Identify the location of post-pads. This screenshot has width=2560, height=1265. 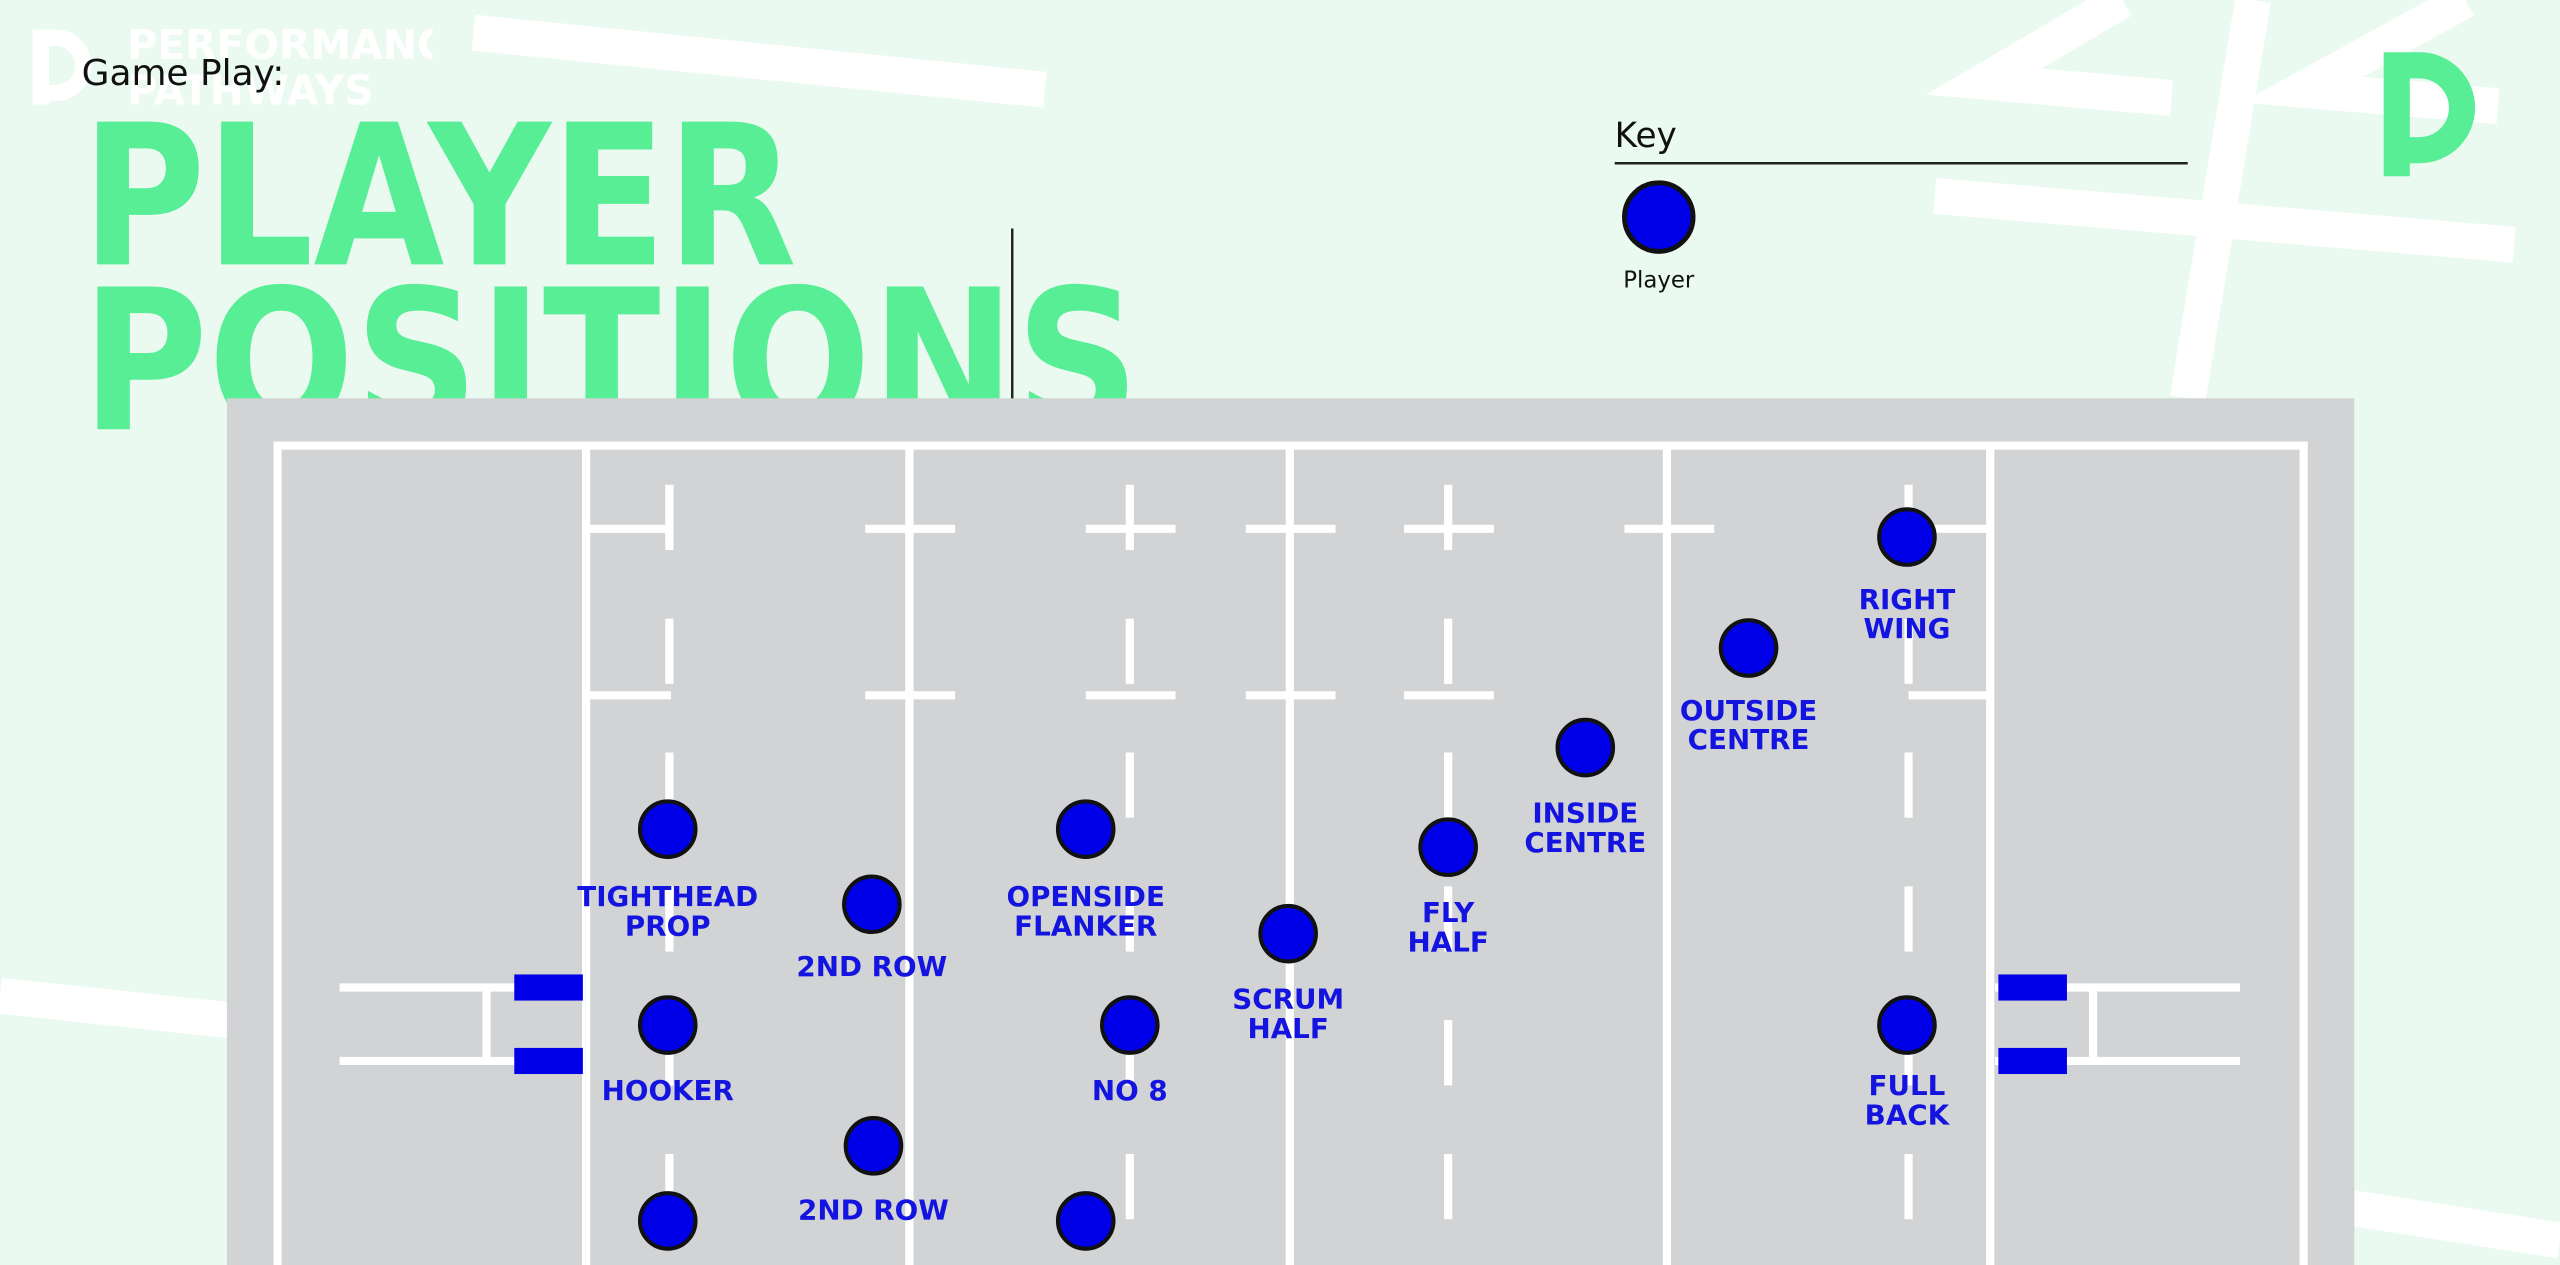
(1290, 1024).